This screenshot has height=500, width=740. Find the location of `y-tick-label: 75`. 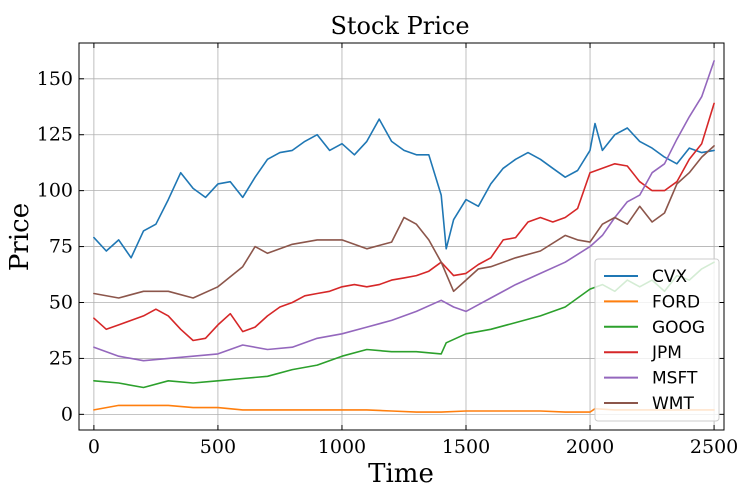

y-tick-label: 75 is located at coordinates (61, 247).